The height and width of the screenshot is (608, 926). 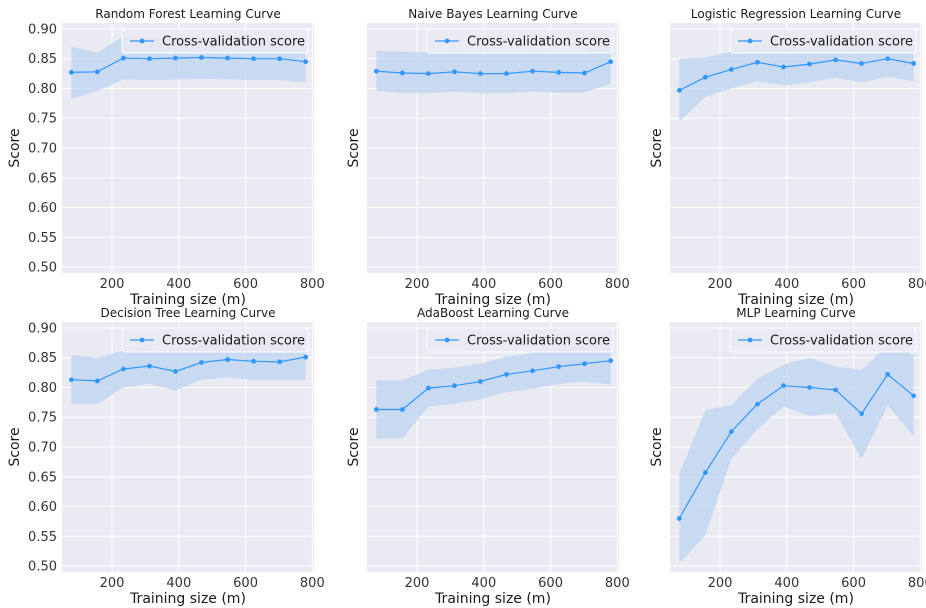 What do you see at coordinates (42, 149) in the screenshot?
I see `y-tick-label: 0.70` at bounding box center [42, 149].